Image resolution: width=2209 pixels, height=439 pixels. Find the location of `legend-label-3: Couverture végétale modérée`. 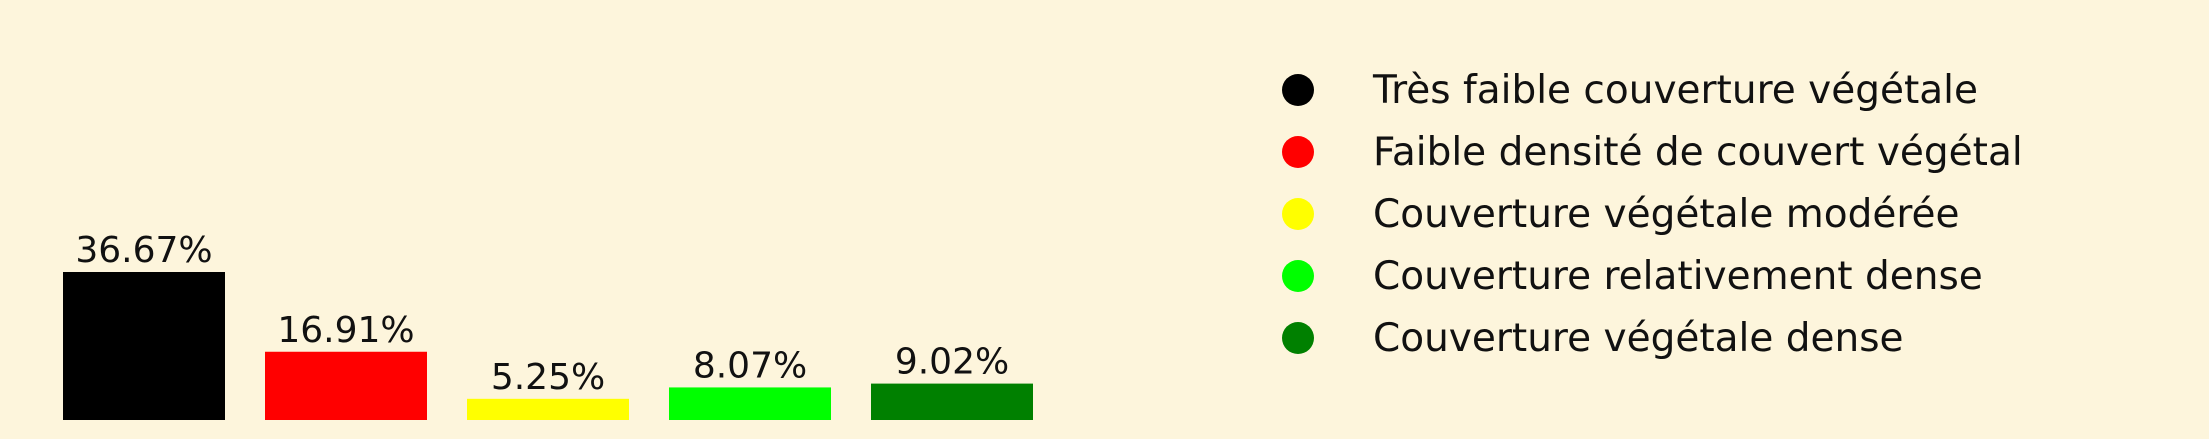

legend-label-3: Couverture végétale modérée is located at coordinates (1666, 214).